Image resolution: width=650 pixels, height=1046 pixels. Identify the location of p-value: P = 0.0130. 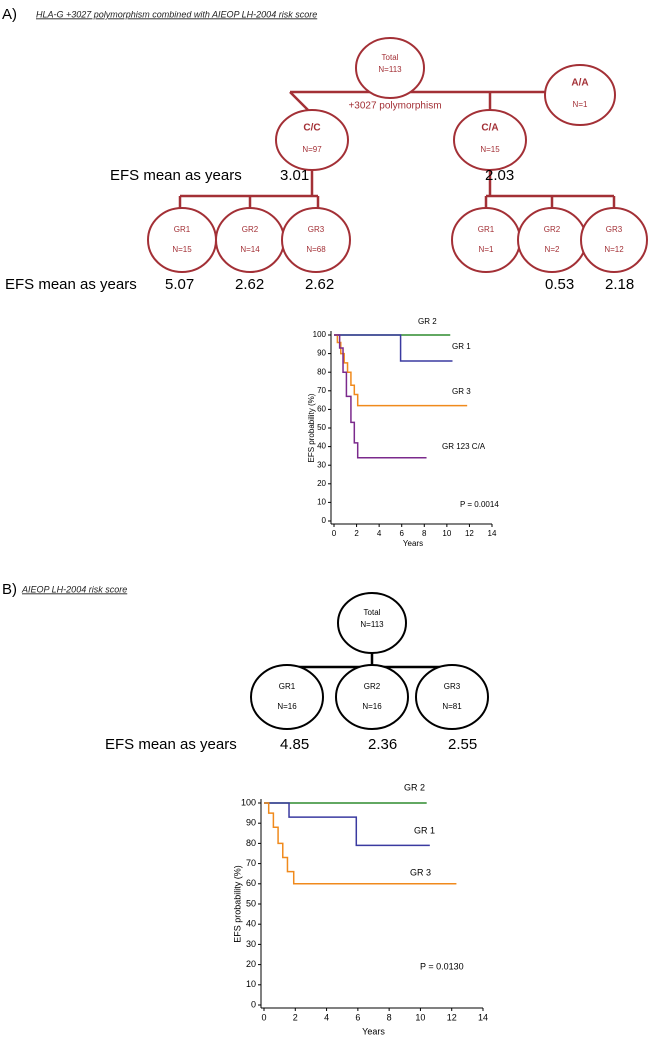
(442, 966).